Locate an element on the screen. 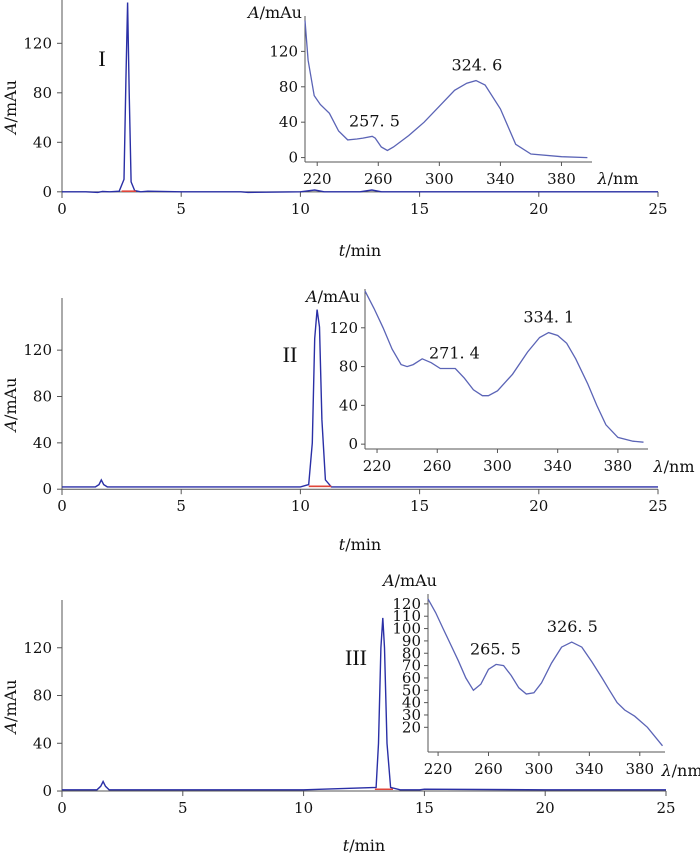 This screenshot has width=700, height=856. uv-peak-label: 334. 1 is located at coordinates (548, 317).